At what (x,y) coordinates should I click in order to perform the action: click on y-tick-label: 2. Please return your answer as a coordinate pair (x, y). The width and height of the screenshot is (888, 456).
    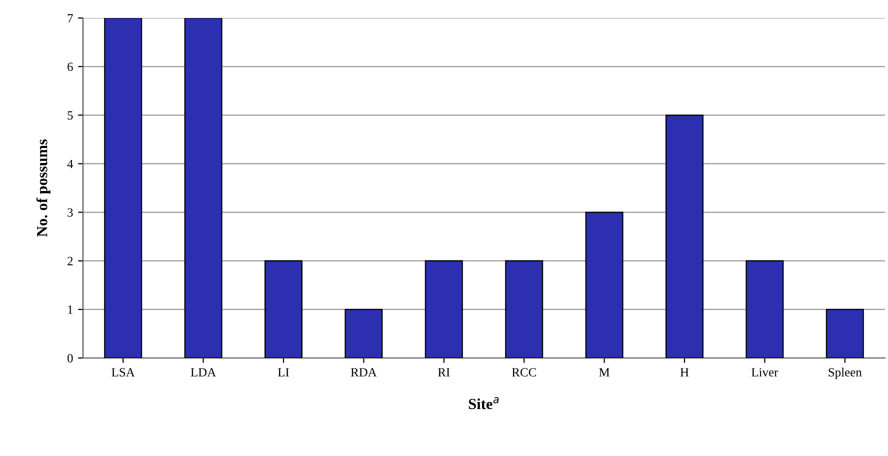
    Looking at the image, I should click on (70, 261).